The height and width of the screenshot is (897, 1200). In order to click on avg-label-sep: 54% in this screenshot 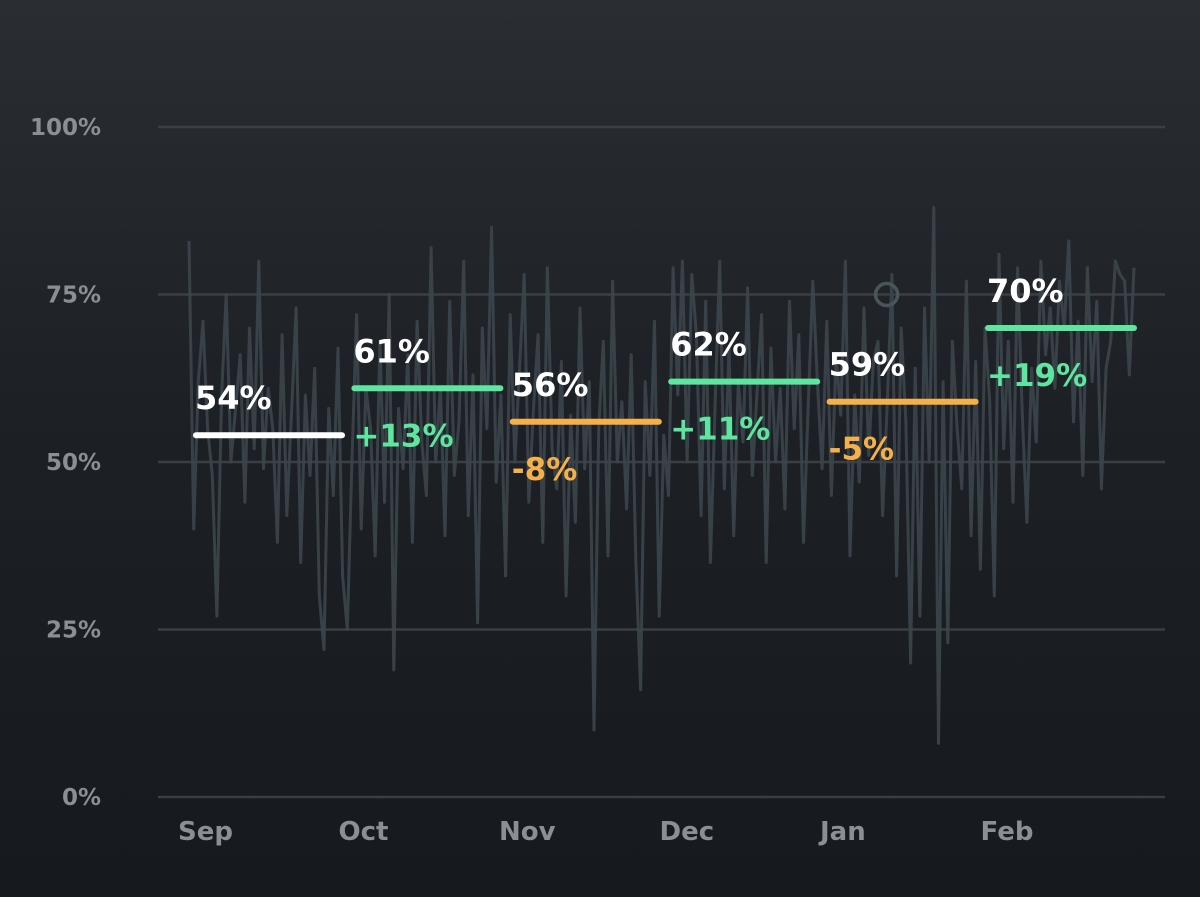, I will do `click(233, 398)`.